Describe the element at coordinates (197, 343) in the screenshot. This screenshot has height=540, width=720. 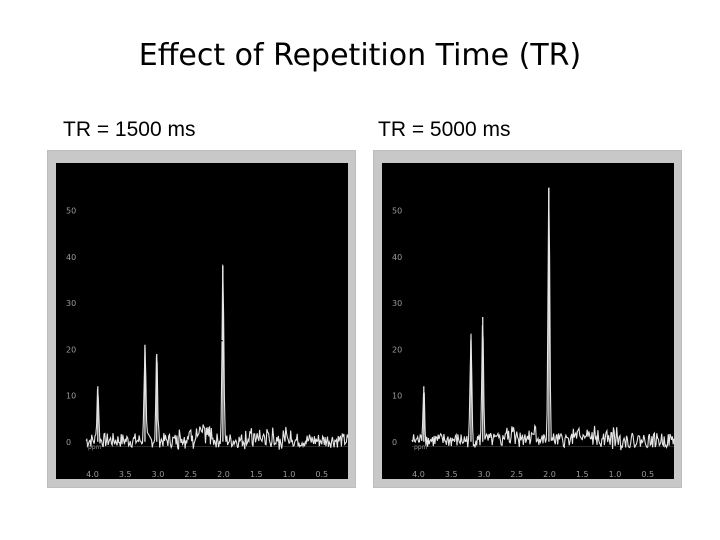
I see `annotation-crpcr-upper: Cr/PCr` at that location.